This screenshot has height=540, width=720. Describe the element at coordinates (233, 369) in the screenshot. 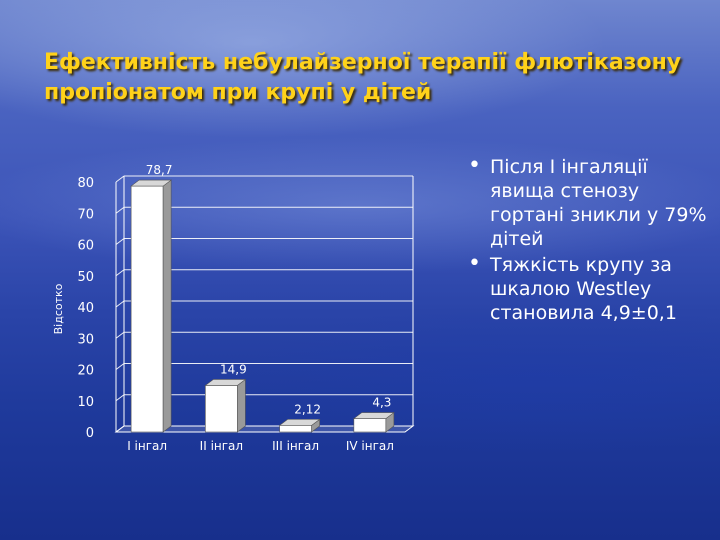

I see `data-label: 14,9` at that location.